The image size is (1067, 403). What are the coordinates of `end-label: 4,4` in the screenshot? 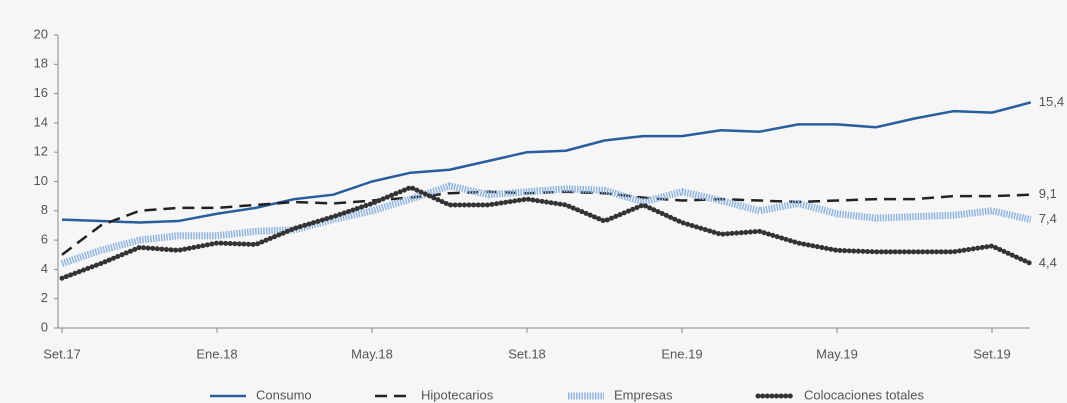 It's located at (1048, 262).